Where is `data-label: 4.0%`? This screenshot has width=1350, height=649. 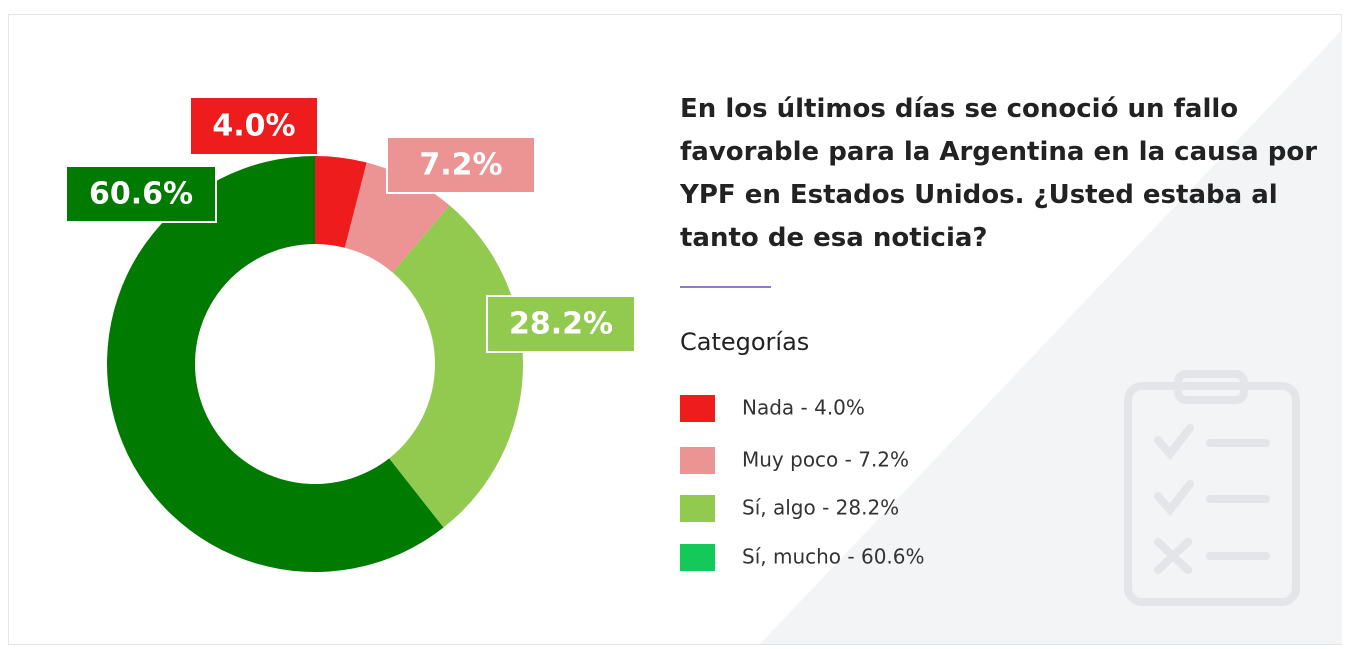
data-label: 4.0% is located at coordinates (253, 126).